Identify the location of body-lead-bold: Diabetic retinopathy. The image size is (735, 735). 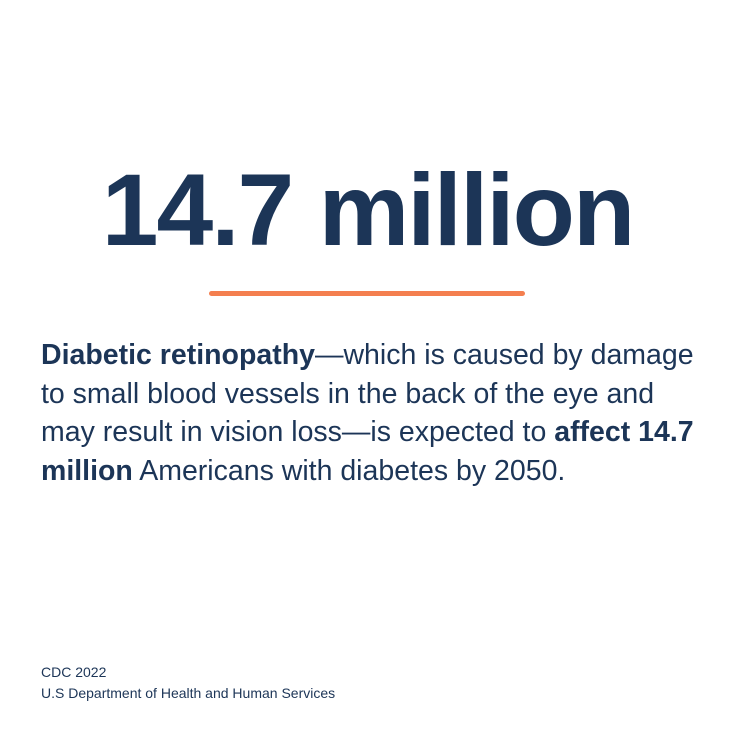
(178, 355).